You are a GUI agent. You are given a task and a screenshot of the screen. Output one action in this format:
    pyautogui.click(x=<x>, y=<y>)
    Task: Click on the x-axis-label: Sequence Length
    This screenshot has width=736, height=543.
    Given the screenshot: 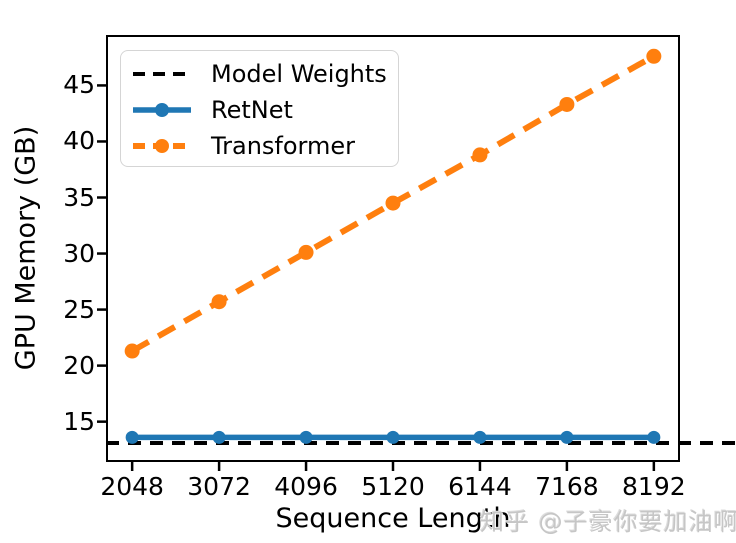 What is the action you would take?
    pyautogui.click(x=393, y=518)
    